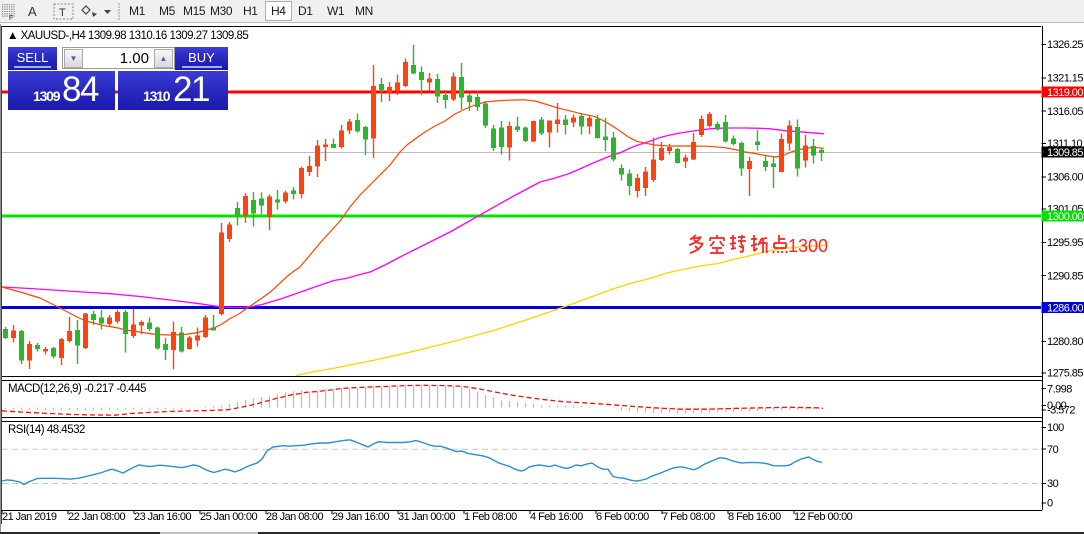 This screenshot has height=534, width=1084. I want to click on svg-text: 28 Jan 08:00, so click(294, 517).